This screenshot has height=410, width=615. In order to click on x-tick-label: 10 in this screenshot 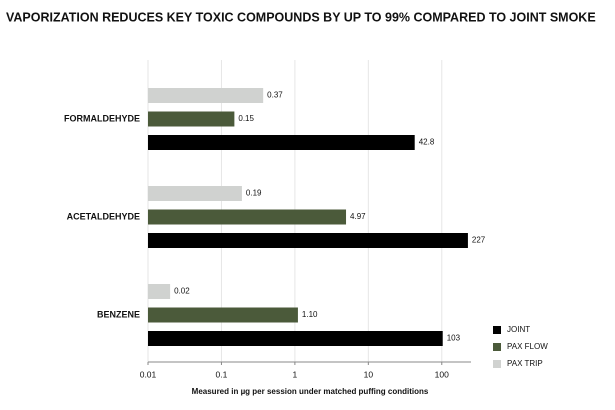, I will do `click(369, 374)`.